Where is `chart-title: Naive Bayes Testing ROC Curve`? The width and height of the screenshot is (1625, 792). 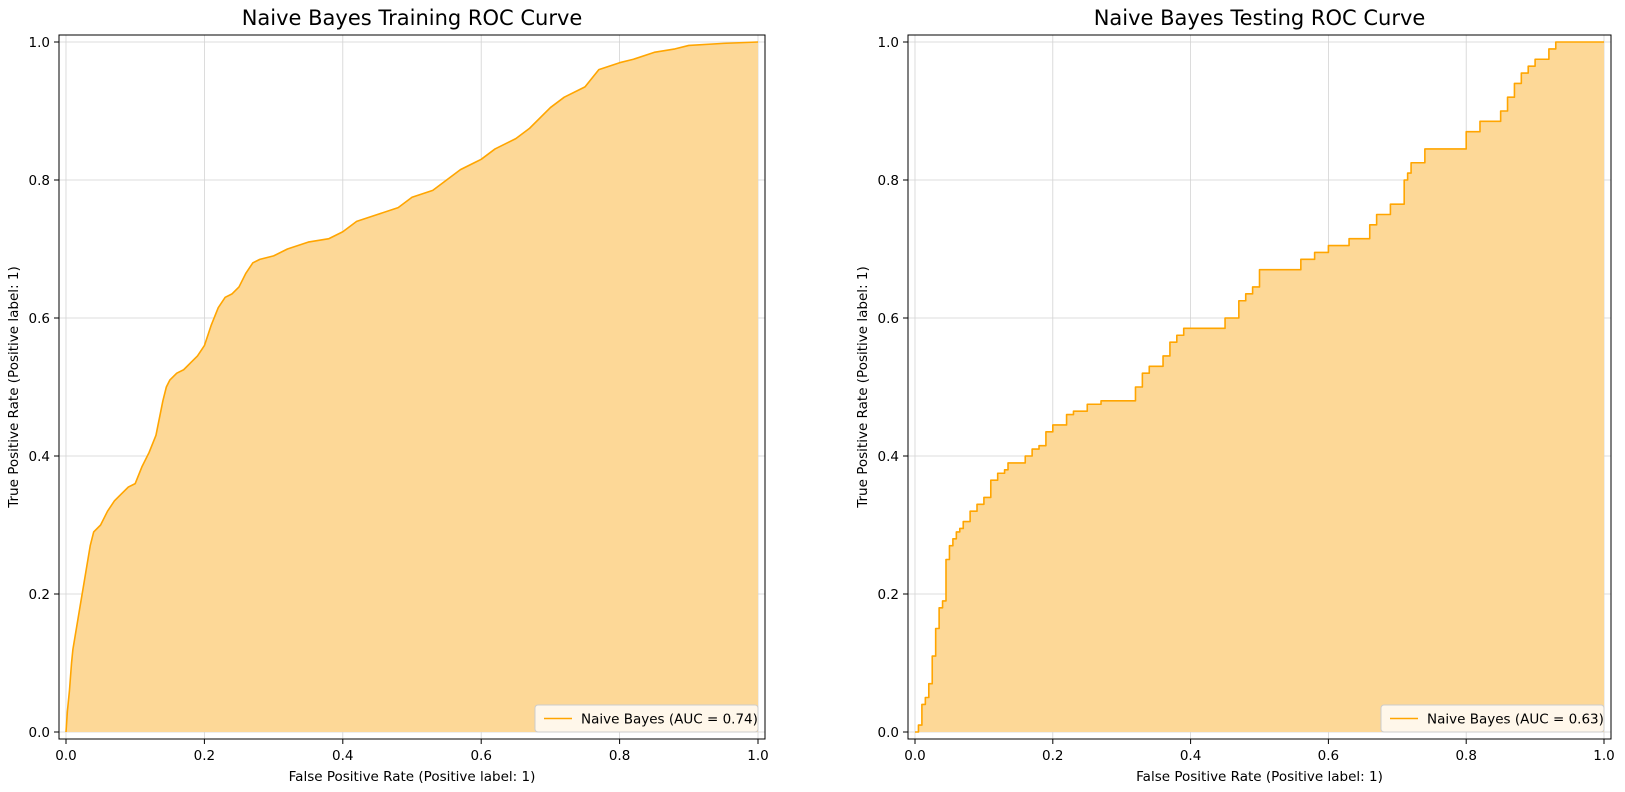 chart-title: Naive Bayes Testing ROC Curve is located at coordinates (1260, 18).